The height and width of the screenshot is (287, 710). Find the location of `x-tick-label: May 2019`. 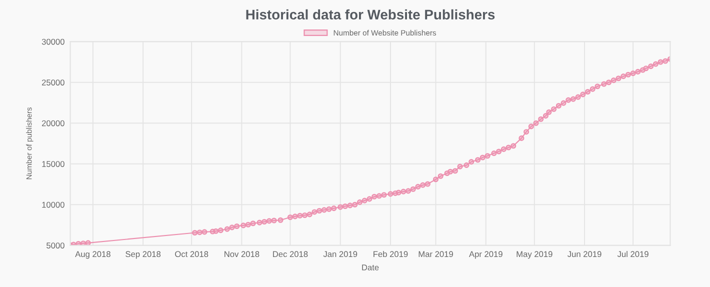

x-tick-label: May 2019 is located at coordinates (534, 255).